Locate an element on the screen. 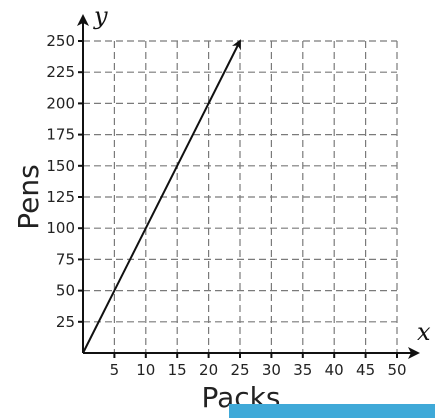  y-tick-label: 100 is located at coordinates (60, 228).